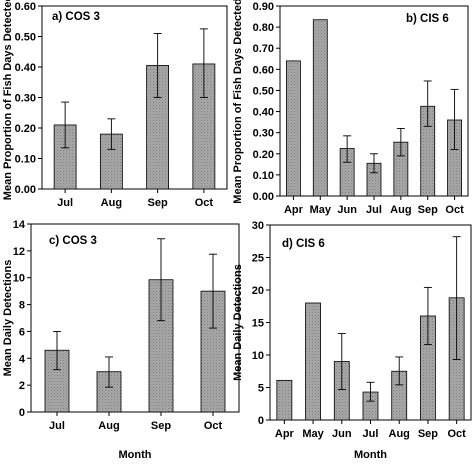  What do you see at coordinates (22, 332) in the screenshot?
I see `y-tick-label: 6` at bounding box center [22, 332].